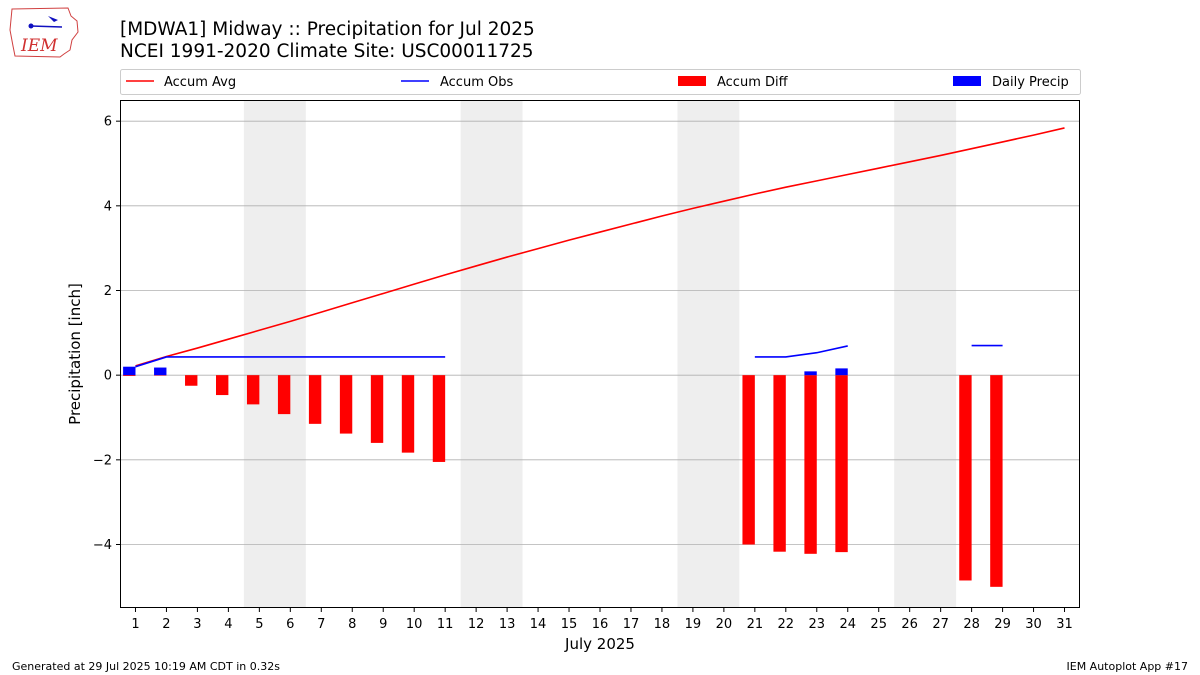 The height and width of the screenshot is (675, 1200). I want to click on x-tick-label: 13, so click(507, 624).